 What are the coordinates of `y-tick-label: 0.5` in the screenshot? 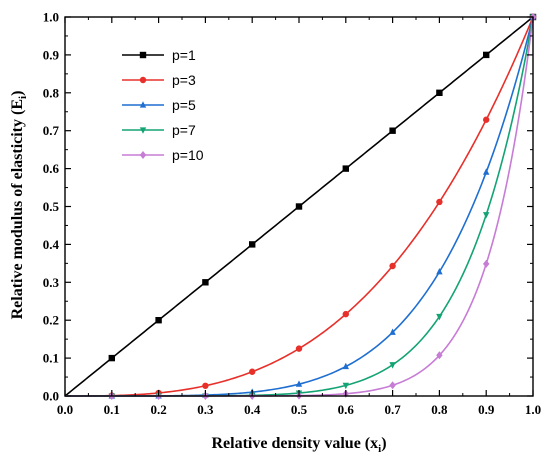 It's located at (51, 206).